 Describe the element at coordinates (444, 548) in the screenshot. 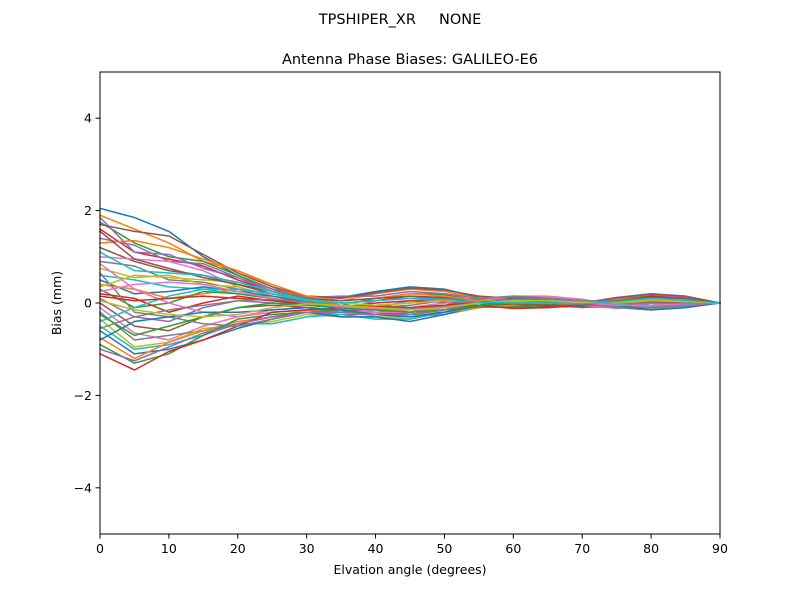

I see `x-tick-label: 50` at that location.